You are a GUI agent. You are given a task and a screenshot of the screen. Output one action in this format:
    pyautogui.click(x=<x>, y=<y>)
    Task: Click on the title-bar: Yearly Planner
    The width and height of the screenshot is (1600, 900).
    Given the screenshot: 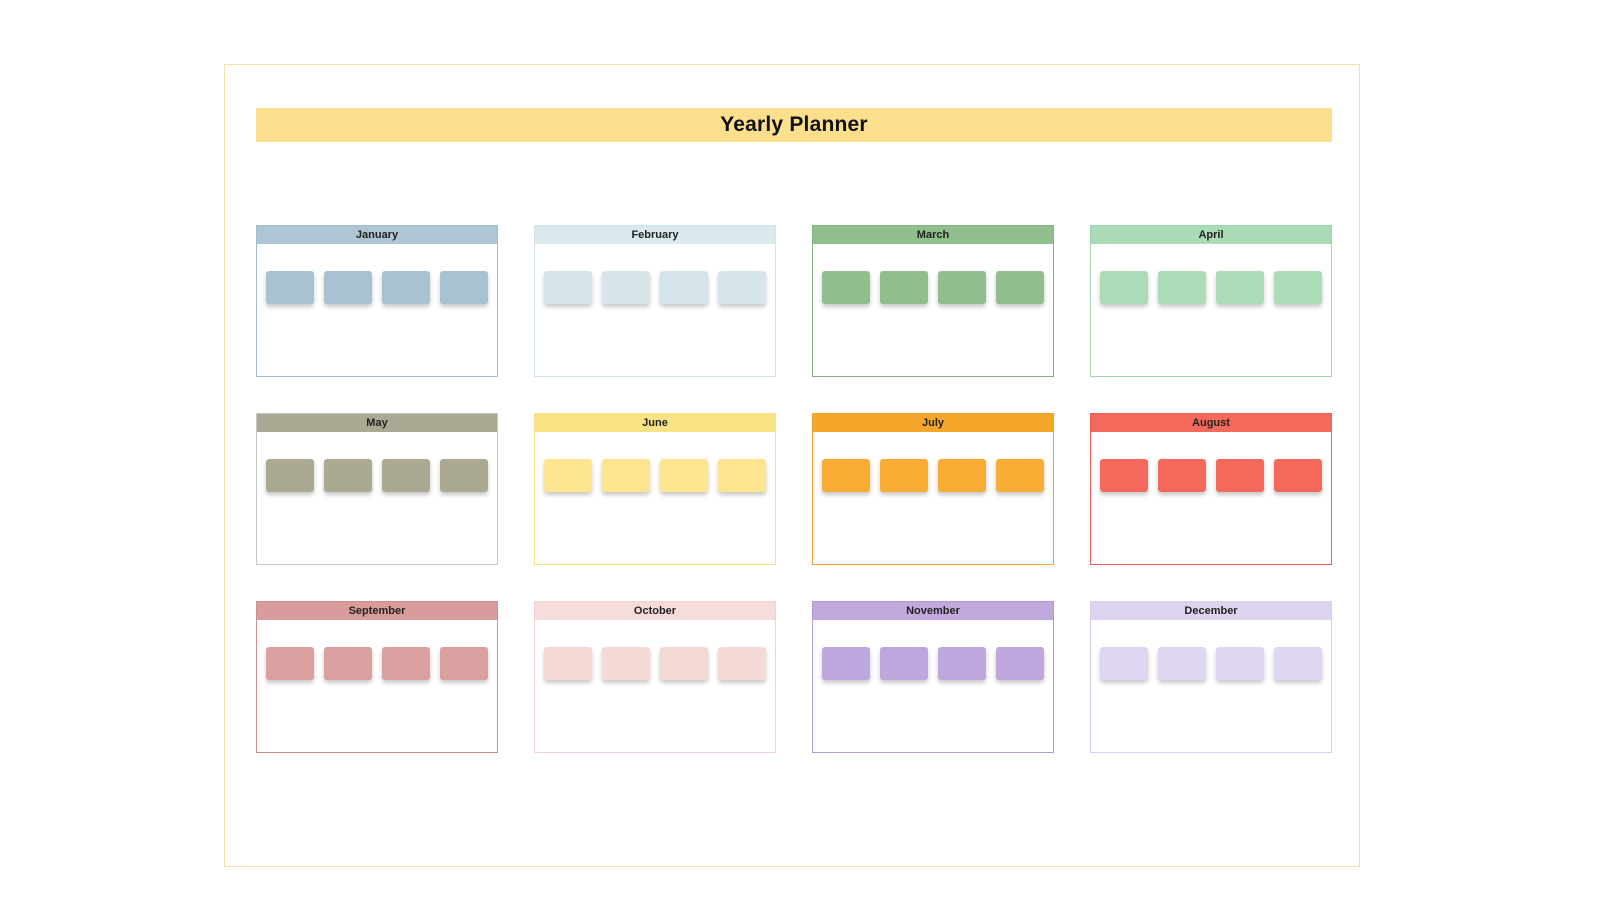 What is the action you would take?
    pyautogui.click(x=794, y=125)
    